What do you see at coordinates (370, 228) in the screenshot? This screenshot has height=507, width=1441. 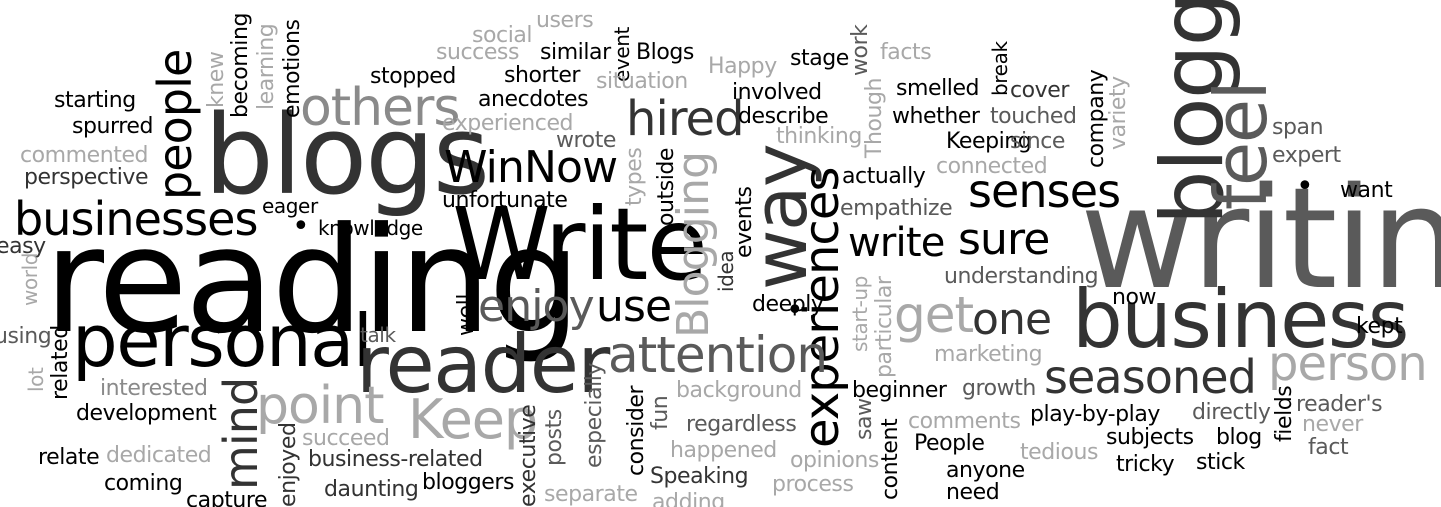 I see `word: knowledge` at bounding box center [370, 228].